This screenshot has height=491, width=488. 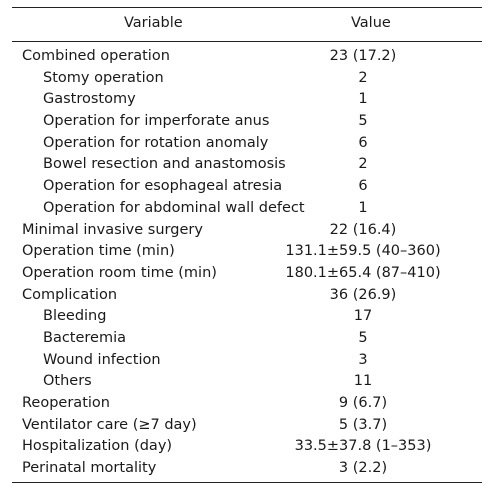 I want to click on variable-cell: Operation time (min), so click(x=98, y=251).